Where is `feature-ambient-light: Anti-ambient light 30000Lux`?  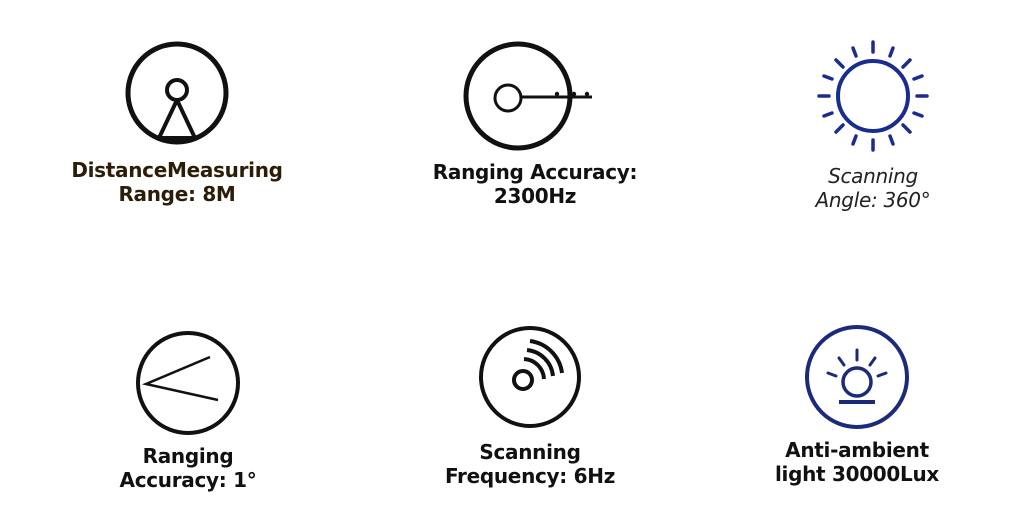 feature-ambient-light: Anti-ambient light 30000Lux is located at coordinates (857, 404).